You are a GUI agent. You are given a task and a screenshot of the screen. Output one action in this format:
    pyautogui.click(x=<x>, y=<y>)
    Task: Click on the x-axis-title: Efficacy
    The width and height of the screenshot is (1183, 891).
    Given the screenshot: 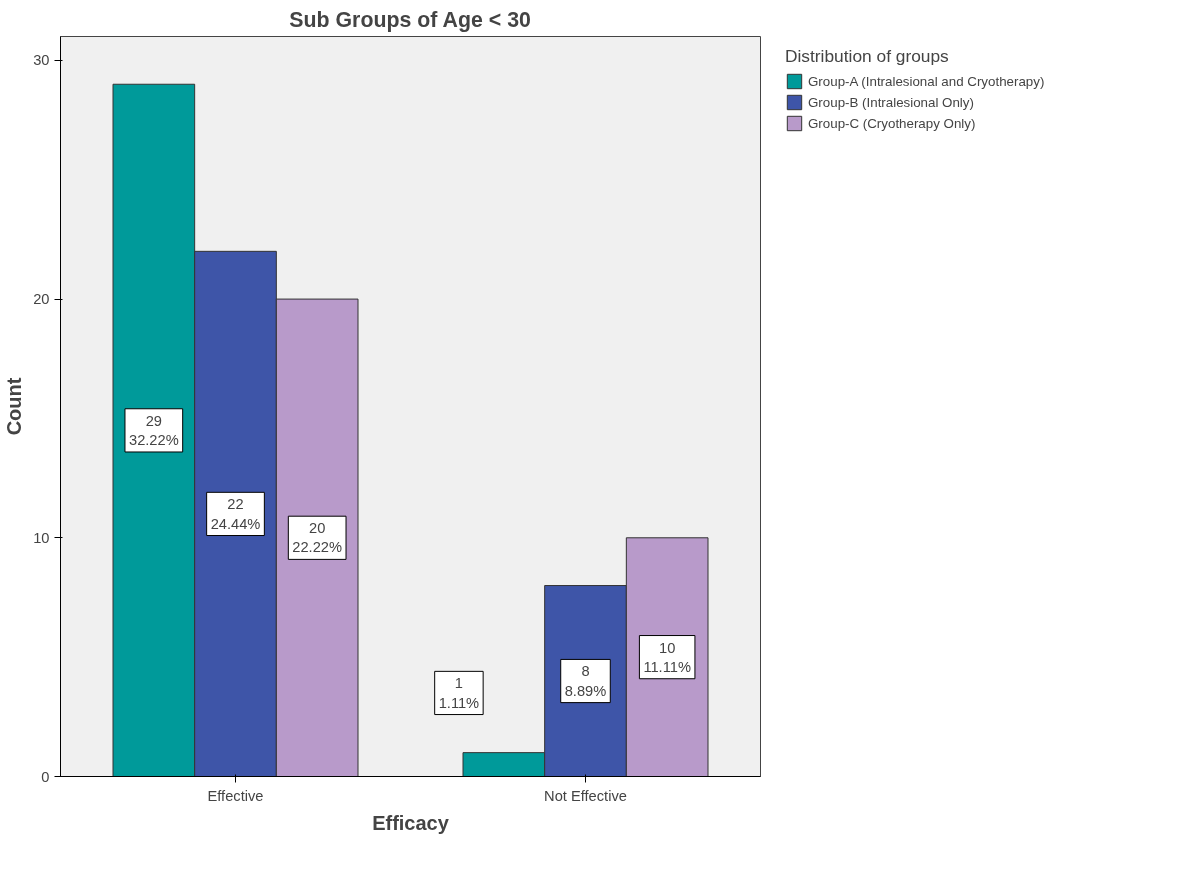 What is the action you would take?
    pyautogui.click(x=411, y=822)
    